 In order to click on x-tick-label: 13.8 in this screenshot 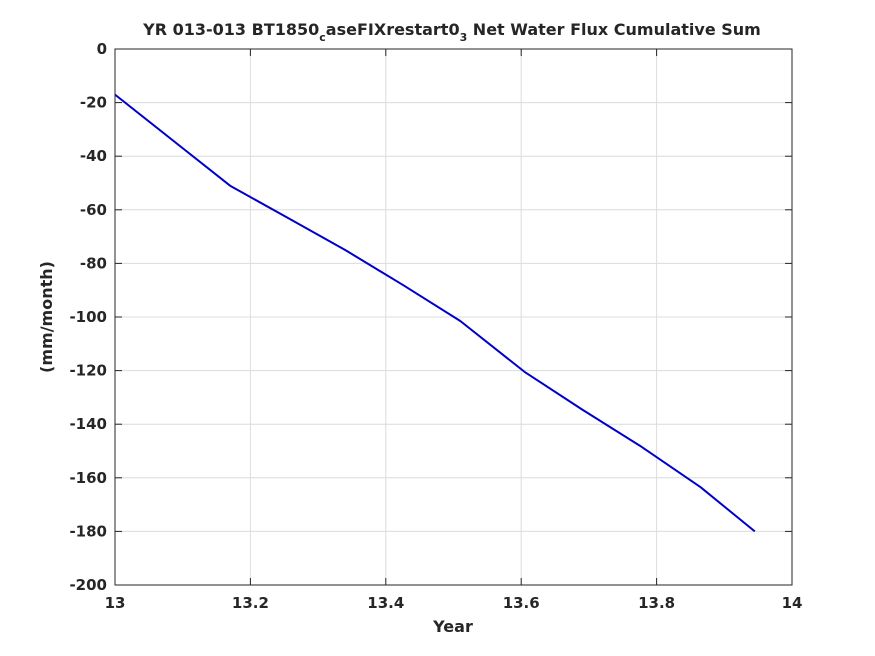, I will do `click(656, 603)`.